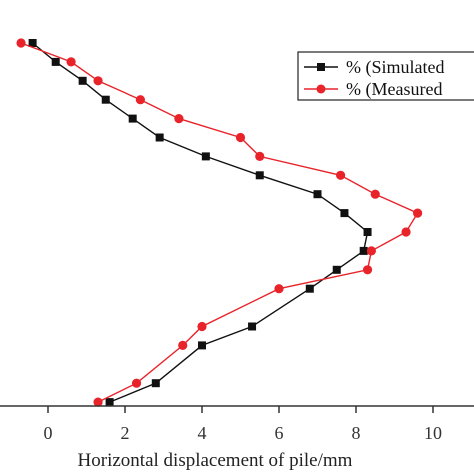  Describe the element at coordinates (243, 424) in the screenshot. I see `x-ticks: 0 2 4 6 8 10` at that location.